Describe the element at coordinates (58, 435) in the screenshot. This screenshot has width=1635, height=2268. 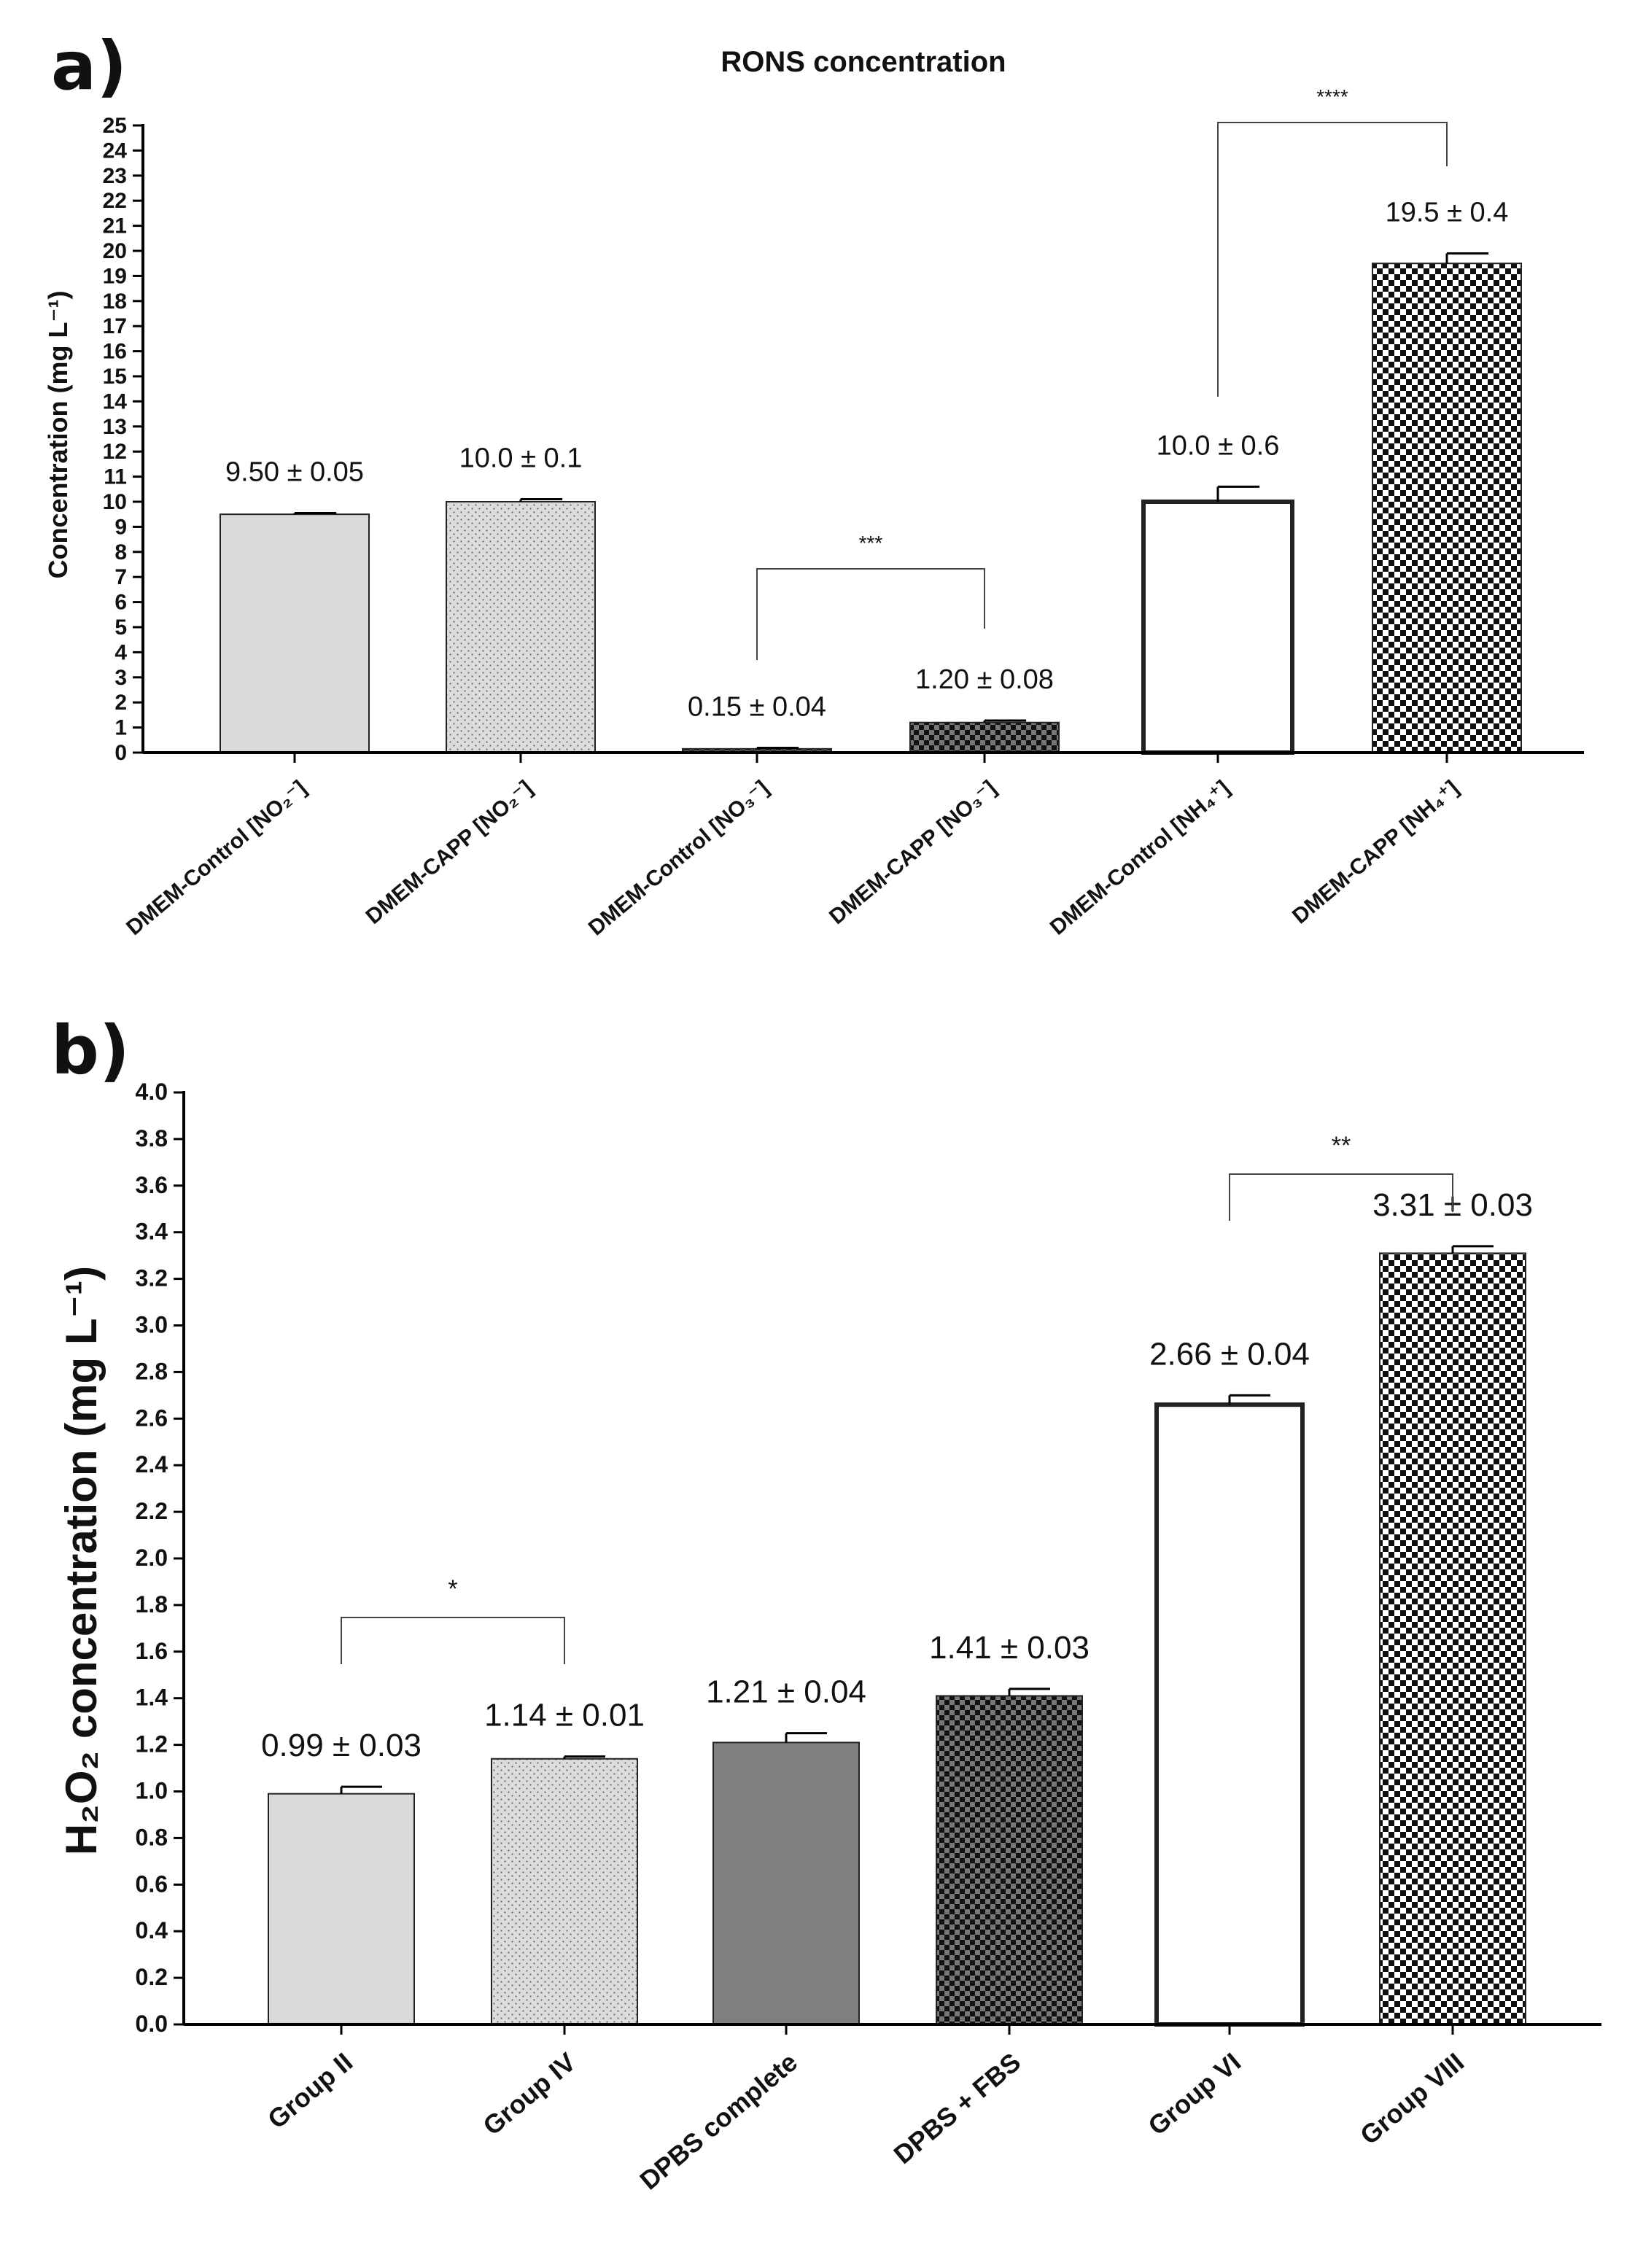
I see `chart-a-ylabel: Concentration (mg L⁻¹)` at that location.